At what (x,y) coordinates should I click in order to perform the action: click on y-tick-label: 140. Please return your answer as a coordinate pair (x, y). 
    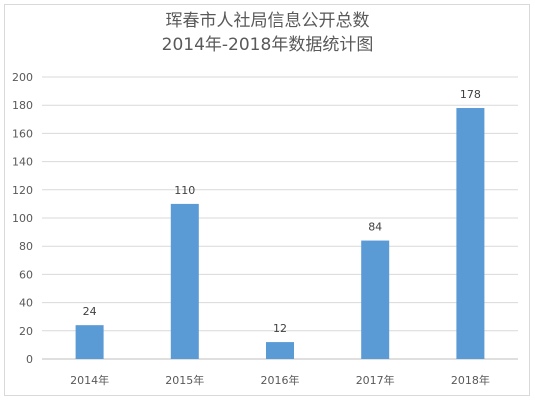
    Looking at the image, I should click on (22, 162).